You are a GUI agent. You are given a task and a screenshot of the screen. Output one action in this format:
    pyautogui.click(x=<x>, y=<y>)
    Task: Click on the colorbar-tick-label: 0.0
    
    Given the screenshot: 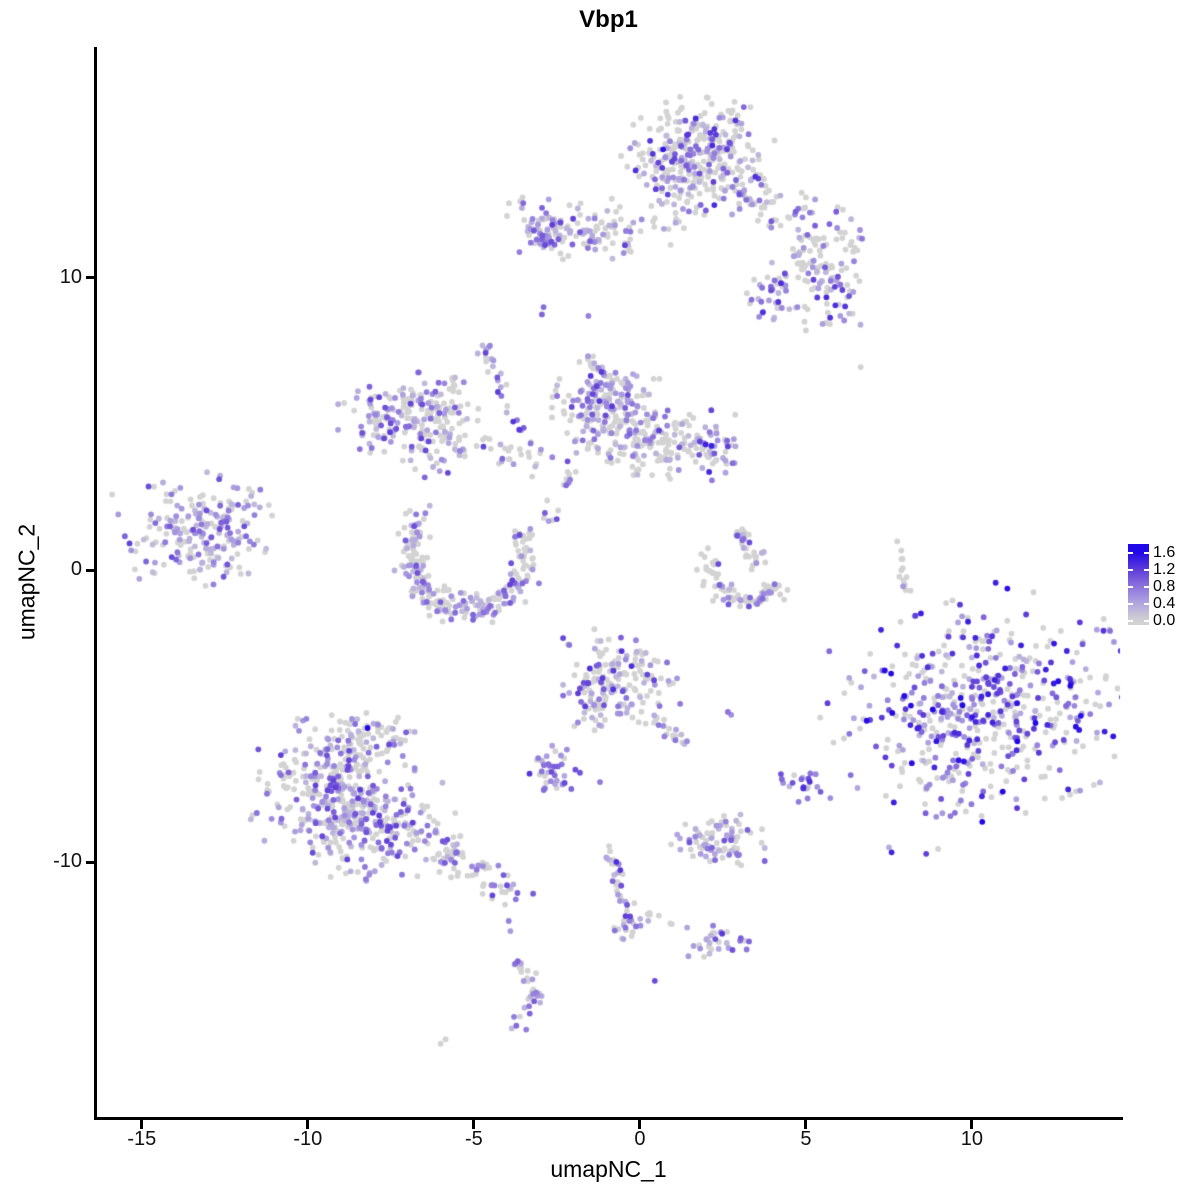 What is the action you would take?
    pyautogui.click(x=1164, y=620)
    